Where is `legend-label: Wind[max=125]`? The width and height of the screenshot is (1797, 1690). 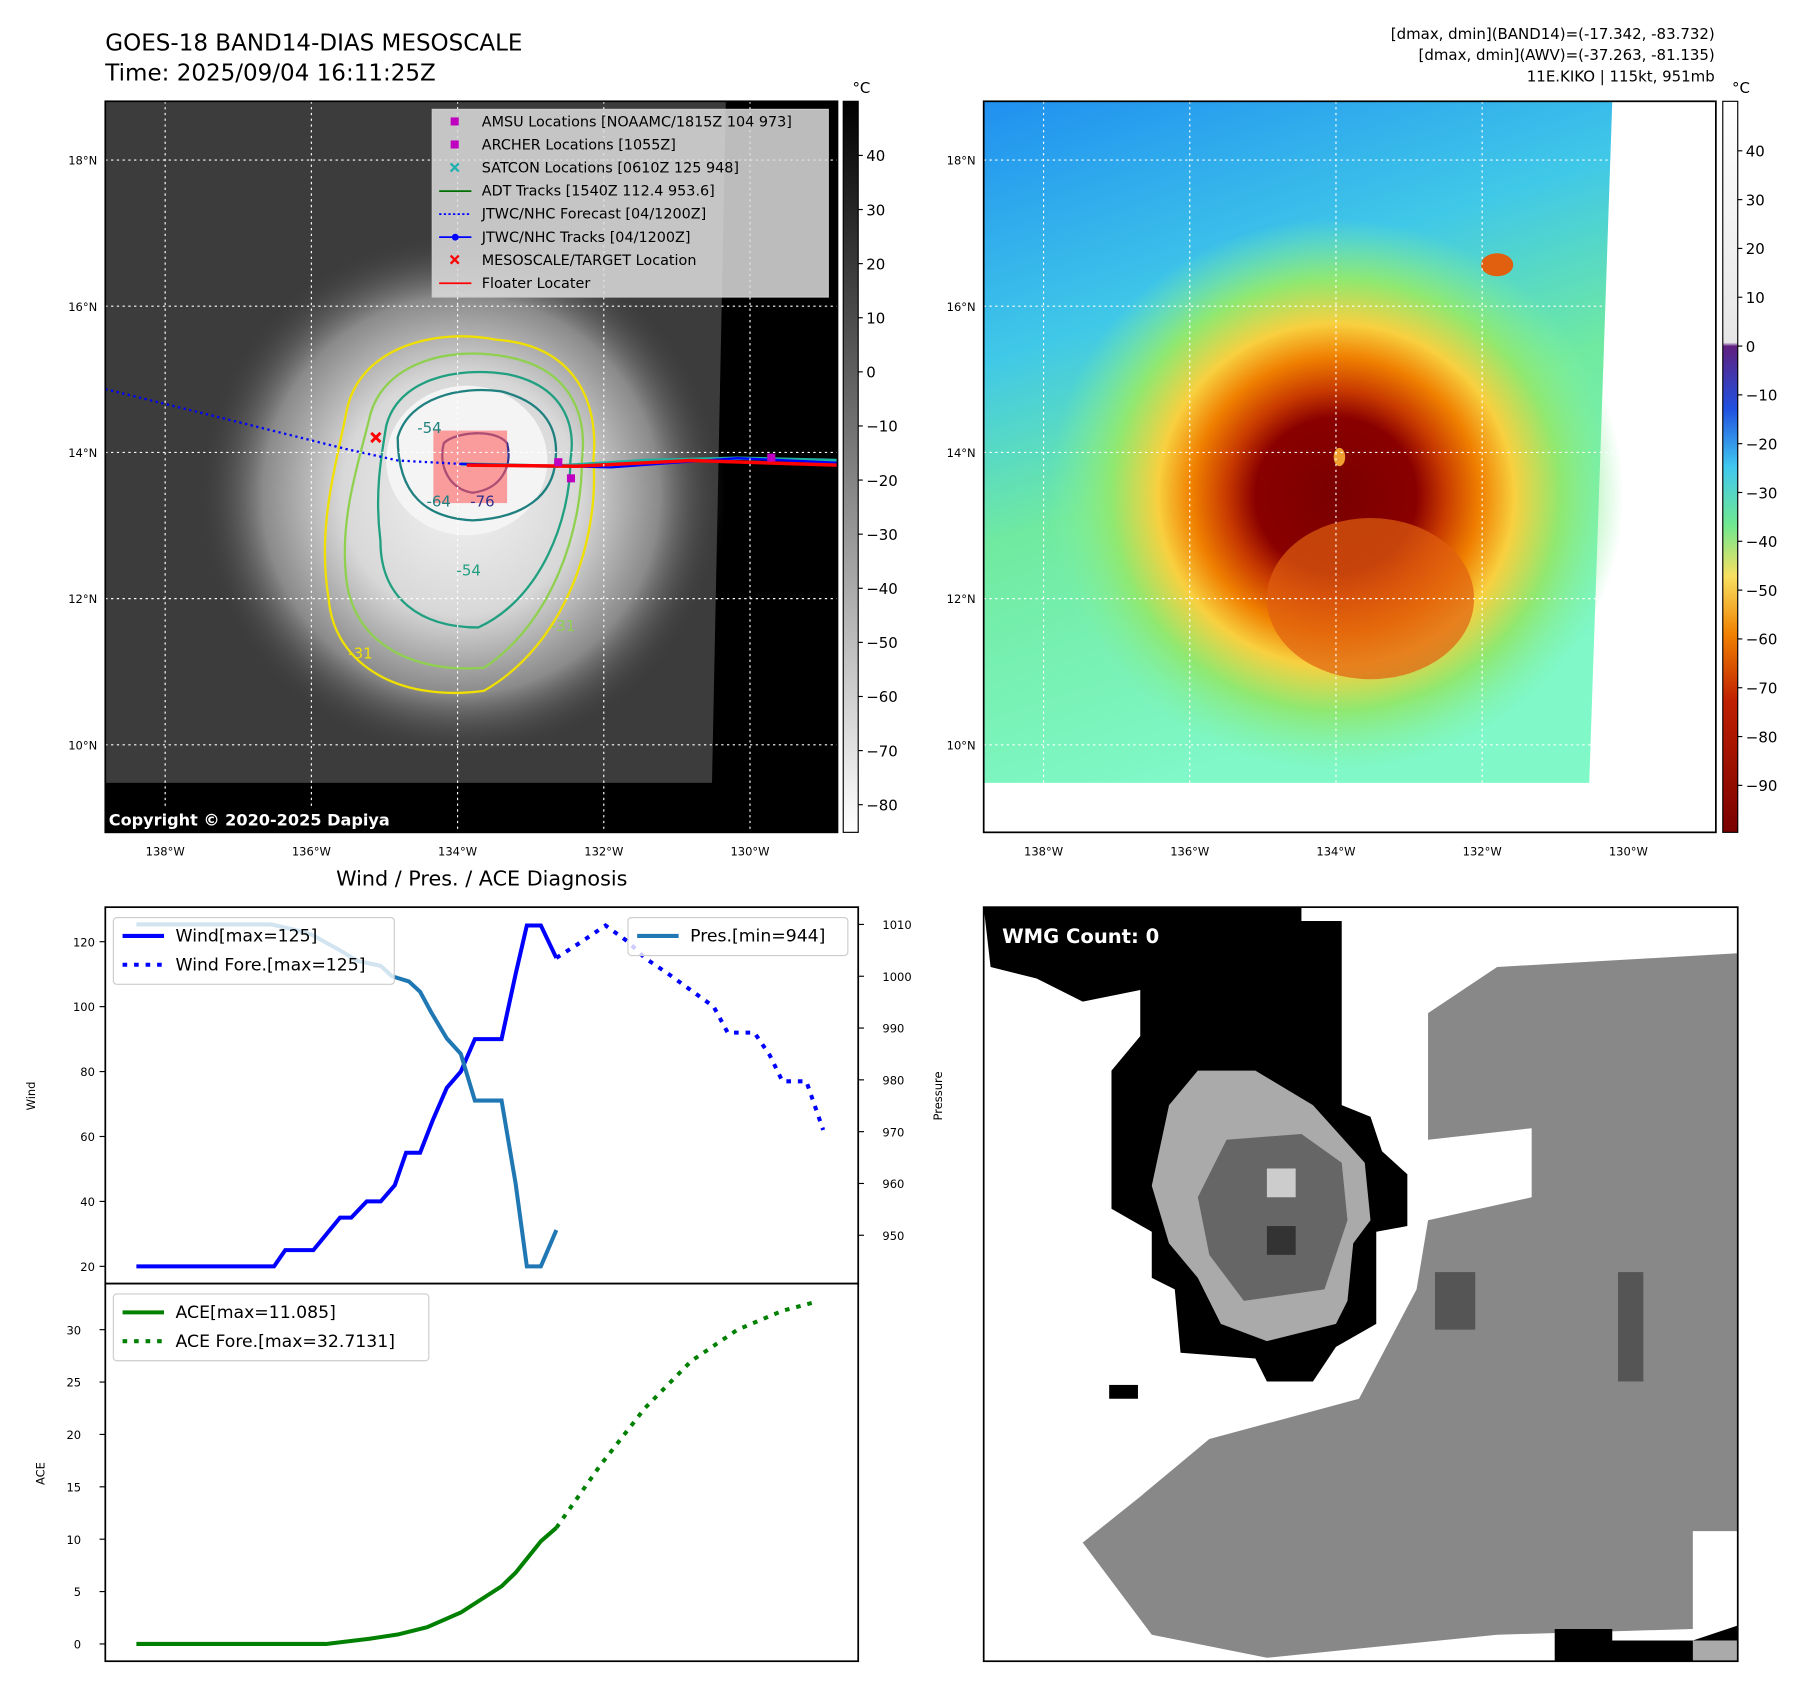
legend-label: Wind[max=125] is located at coordinates (247, 937).